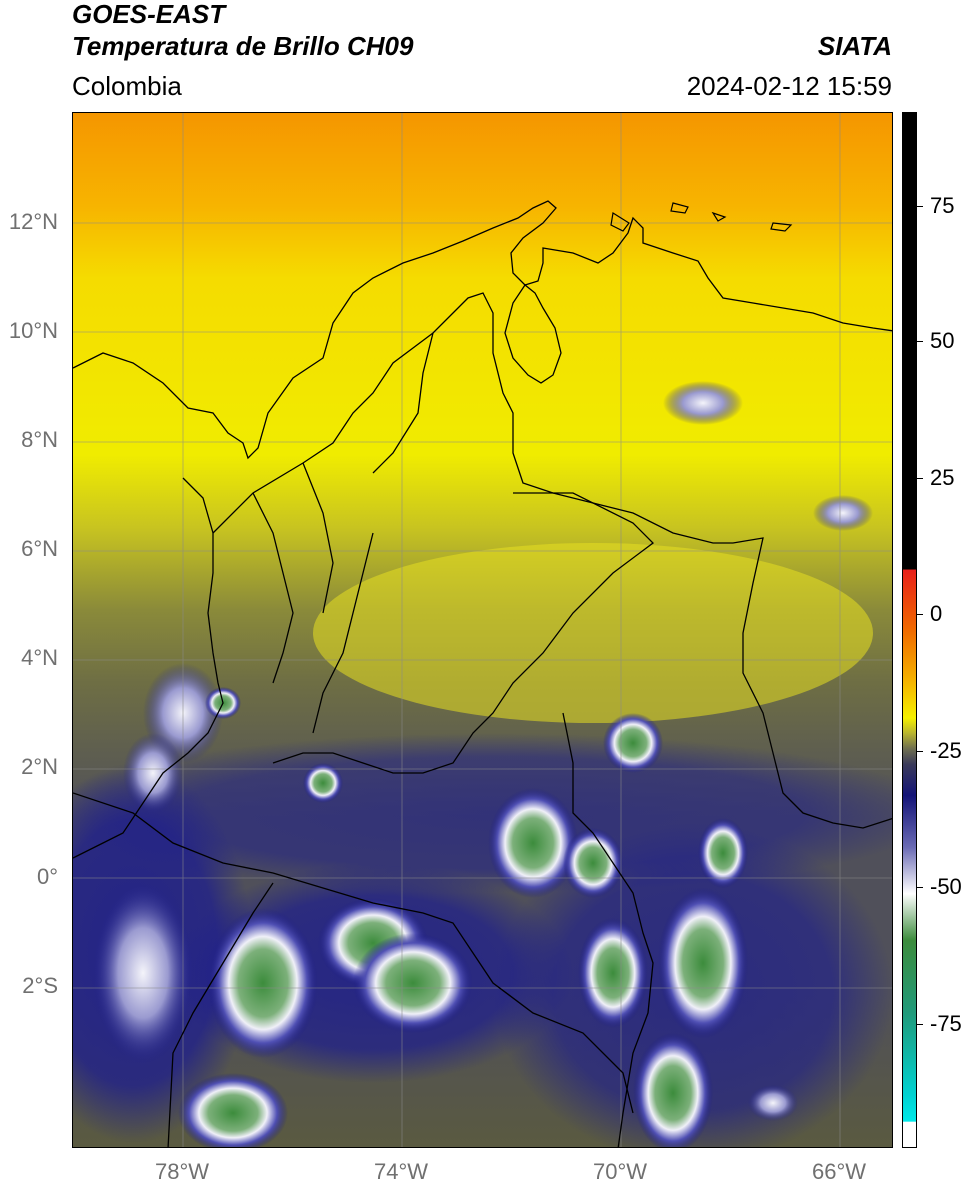 The width and height of the screenshot is (966, 1190). What do you see at coordinates (39, 439) in the screenshot?
I see `lat-tick-8n: 8°N` at bounding box center [39, 439].